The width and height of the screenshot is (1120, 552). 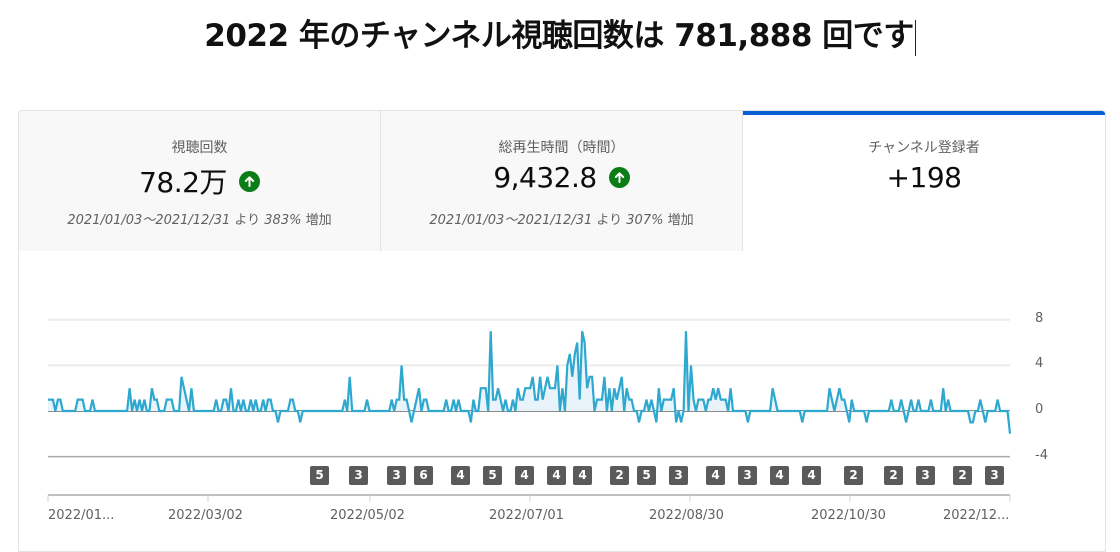 I want to click on y-tick-label: 0, so click(x=1039, y=409).